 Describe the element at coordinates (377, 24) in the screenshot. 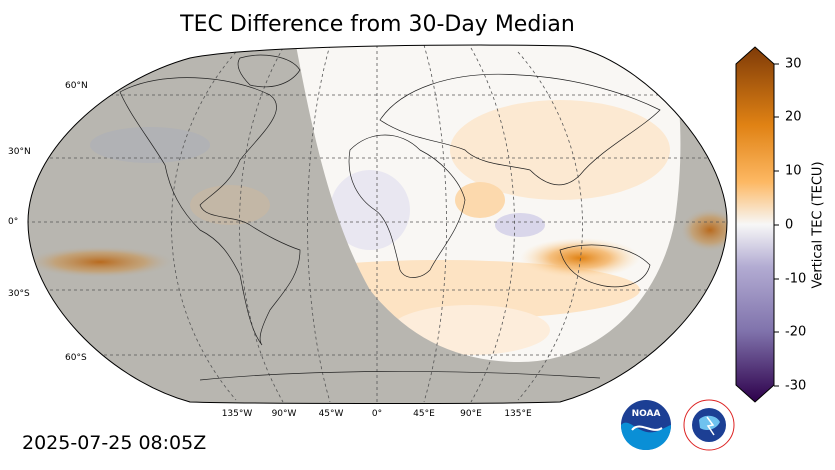

I see `chart-title: TEC Difference from 30-Day Median` at that location.